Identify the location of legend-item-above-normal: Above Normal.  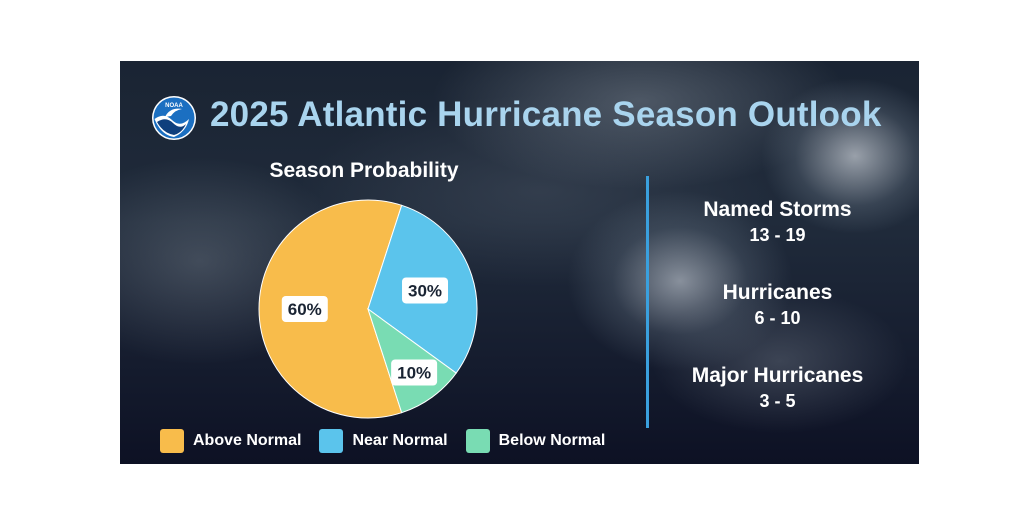
(230, 441).